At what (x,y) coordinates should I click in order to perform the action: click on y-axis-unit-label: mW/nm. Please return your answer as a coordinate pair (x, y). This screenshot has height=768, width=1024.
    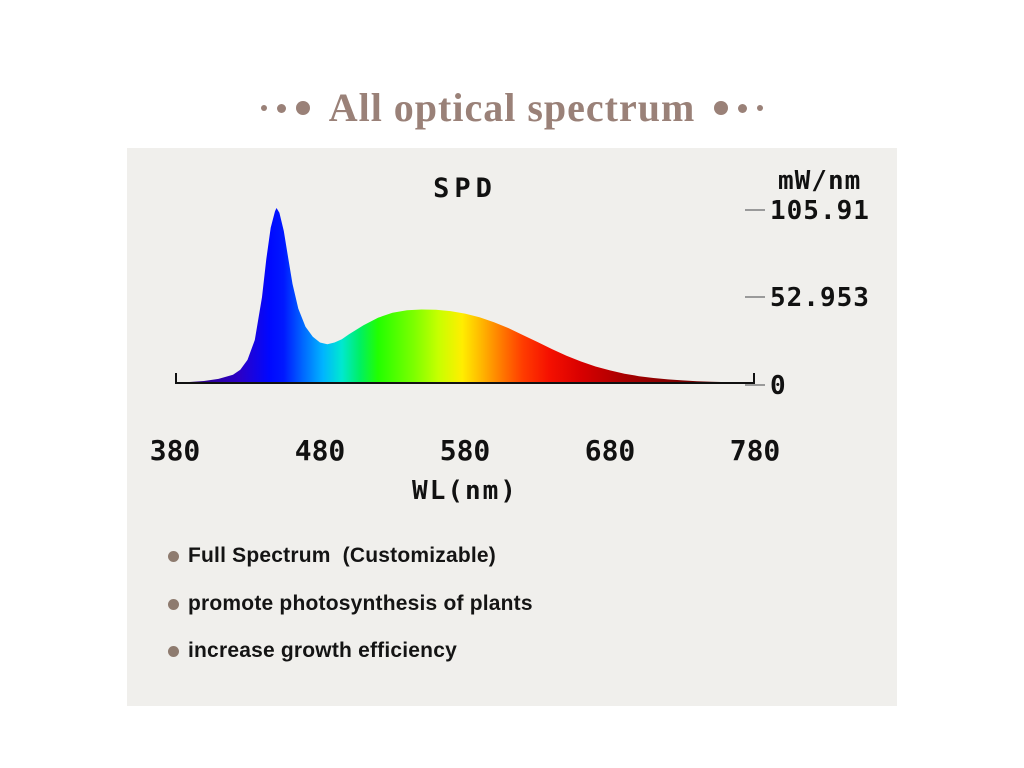
    Looking at the image, I should click on (820, 181).